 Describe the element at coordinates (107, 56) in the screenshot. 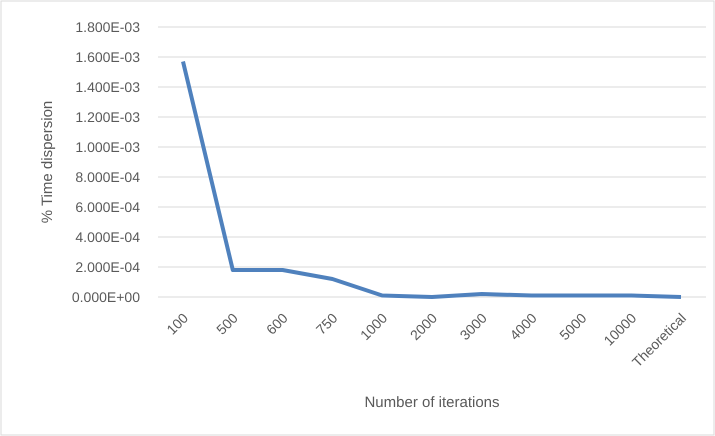

I see `y-tick-label: 1.600E-03` at that location.